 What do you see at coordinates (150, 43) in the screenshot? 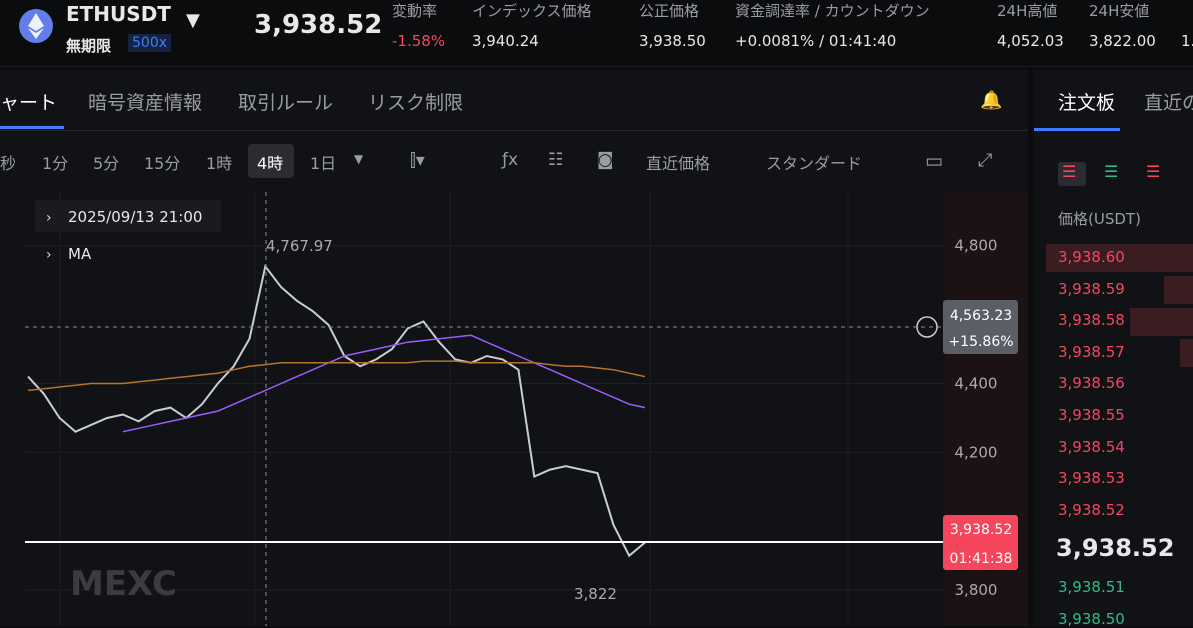
I see `leverage: 500x` at bounding box center [150, 43].